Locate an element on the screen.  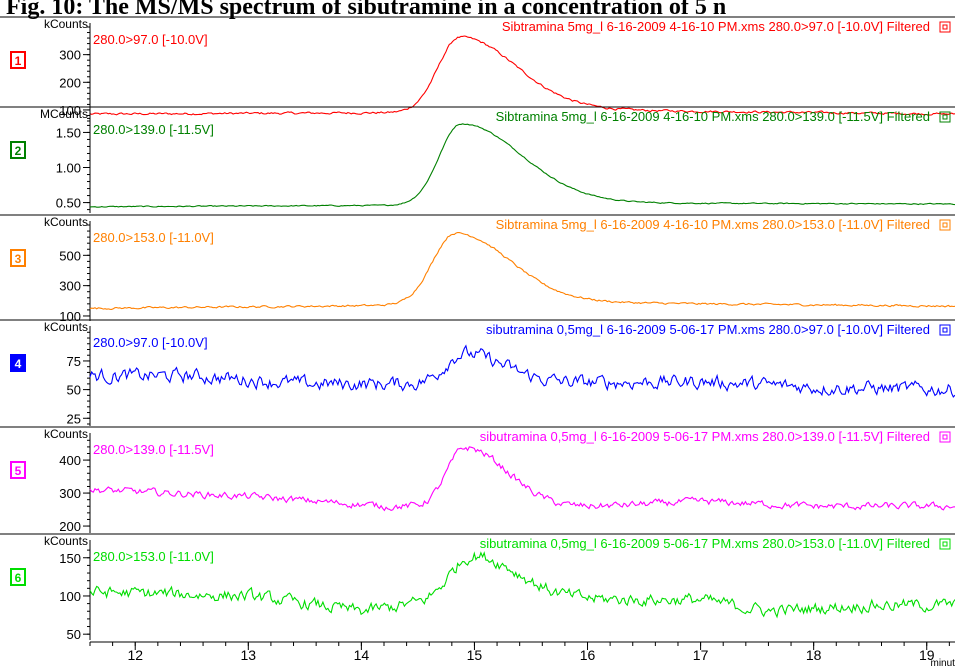
y-tick-label: 100 is located at coordinates (70, 596).